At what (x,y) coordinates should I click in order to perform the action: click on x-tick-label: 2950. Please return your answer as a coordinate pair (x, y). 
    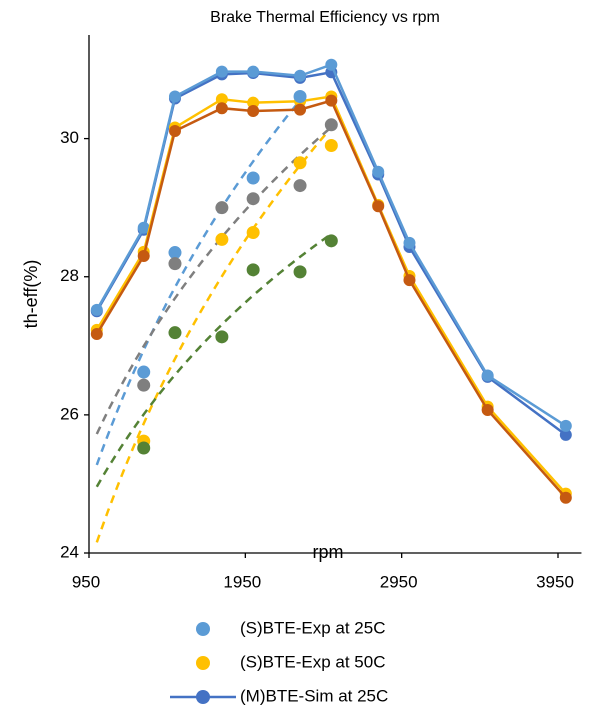
    Looking at the image, I should click on (399, 581).